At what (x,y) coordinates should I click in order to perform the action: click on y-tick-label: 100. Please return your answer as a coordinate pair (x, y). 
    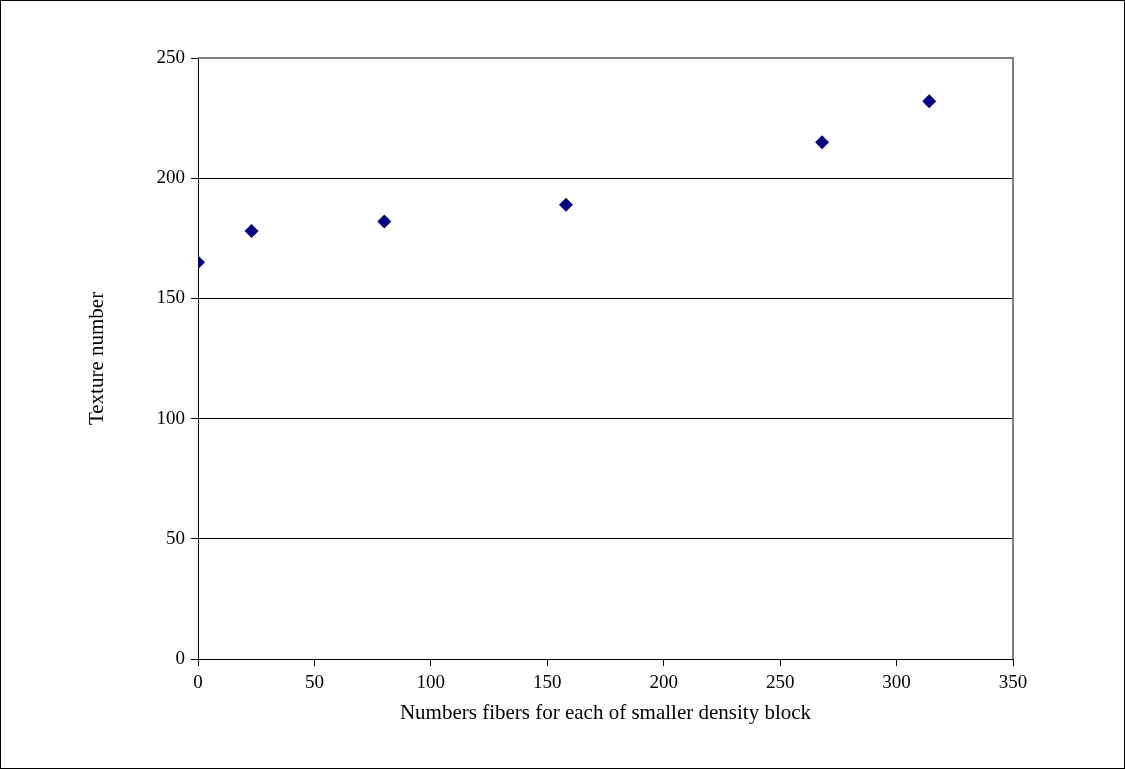
    Looking at the image, I should click on (170, 417).